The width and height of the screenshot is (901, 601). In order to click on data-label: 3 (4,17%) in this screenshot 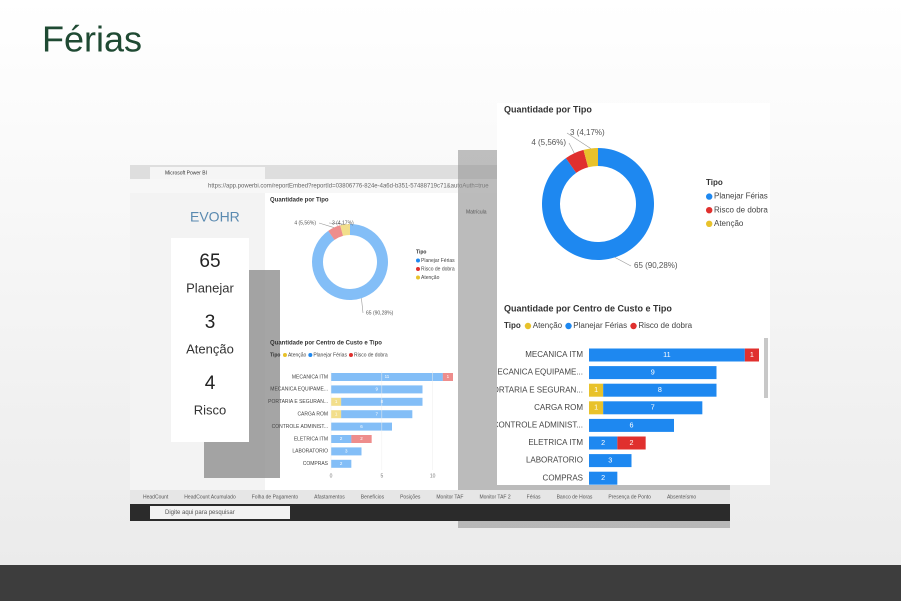, I will do `click(587, 132)`.